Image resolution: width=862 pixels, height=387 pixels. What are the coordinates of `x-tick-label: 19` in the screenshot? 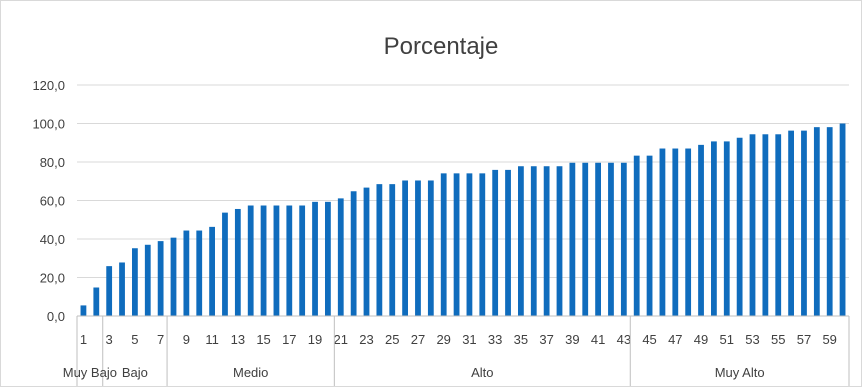 It's located at (315, 339).